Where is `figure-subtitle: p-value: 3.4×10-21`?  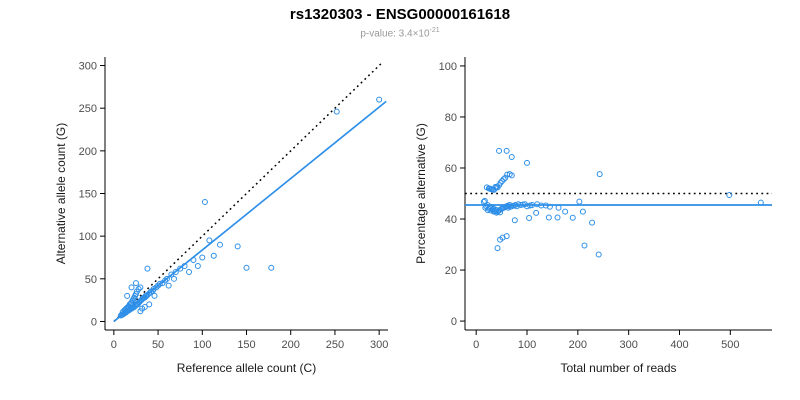
figure-subtitle: p-value: 3.4×10-21 is located at coordinates (400, 33).